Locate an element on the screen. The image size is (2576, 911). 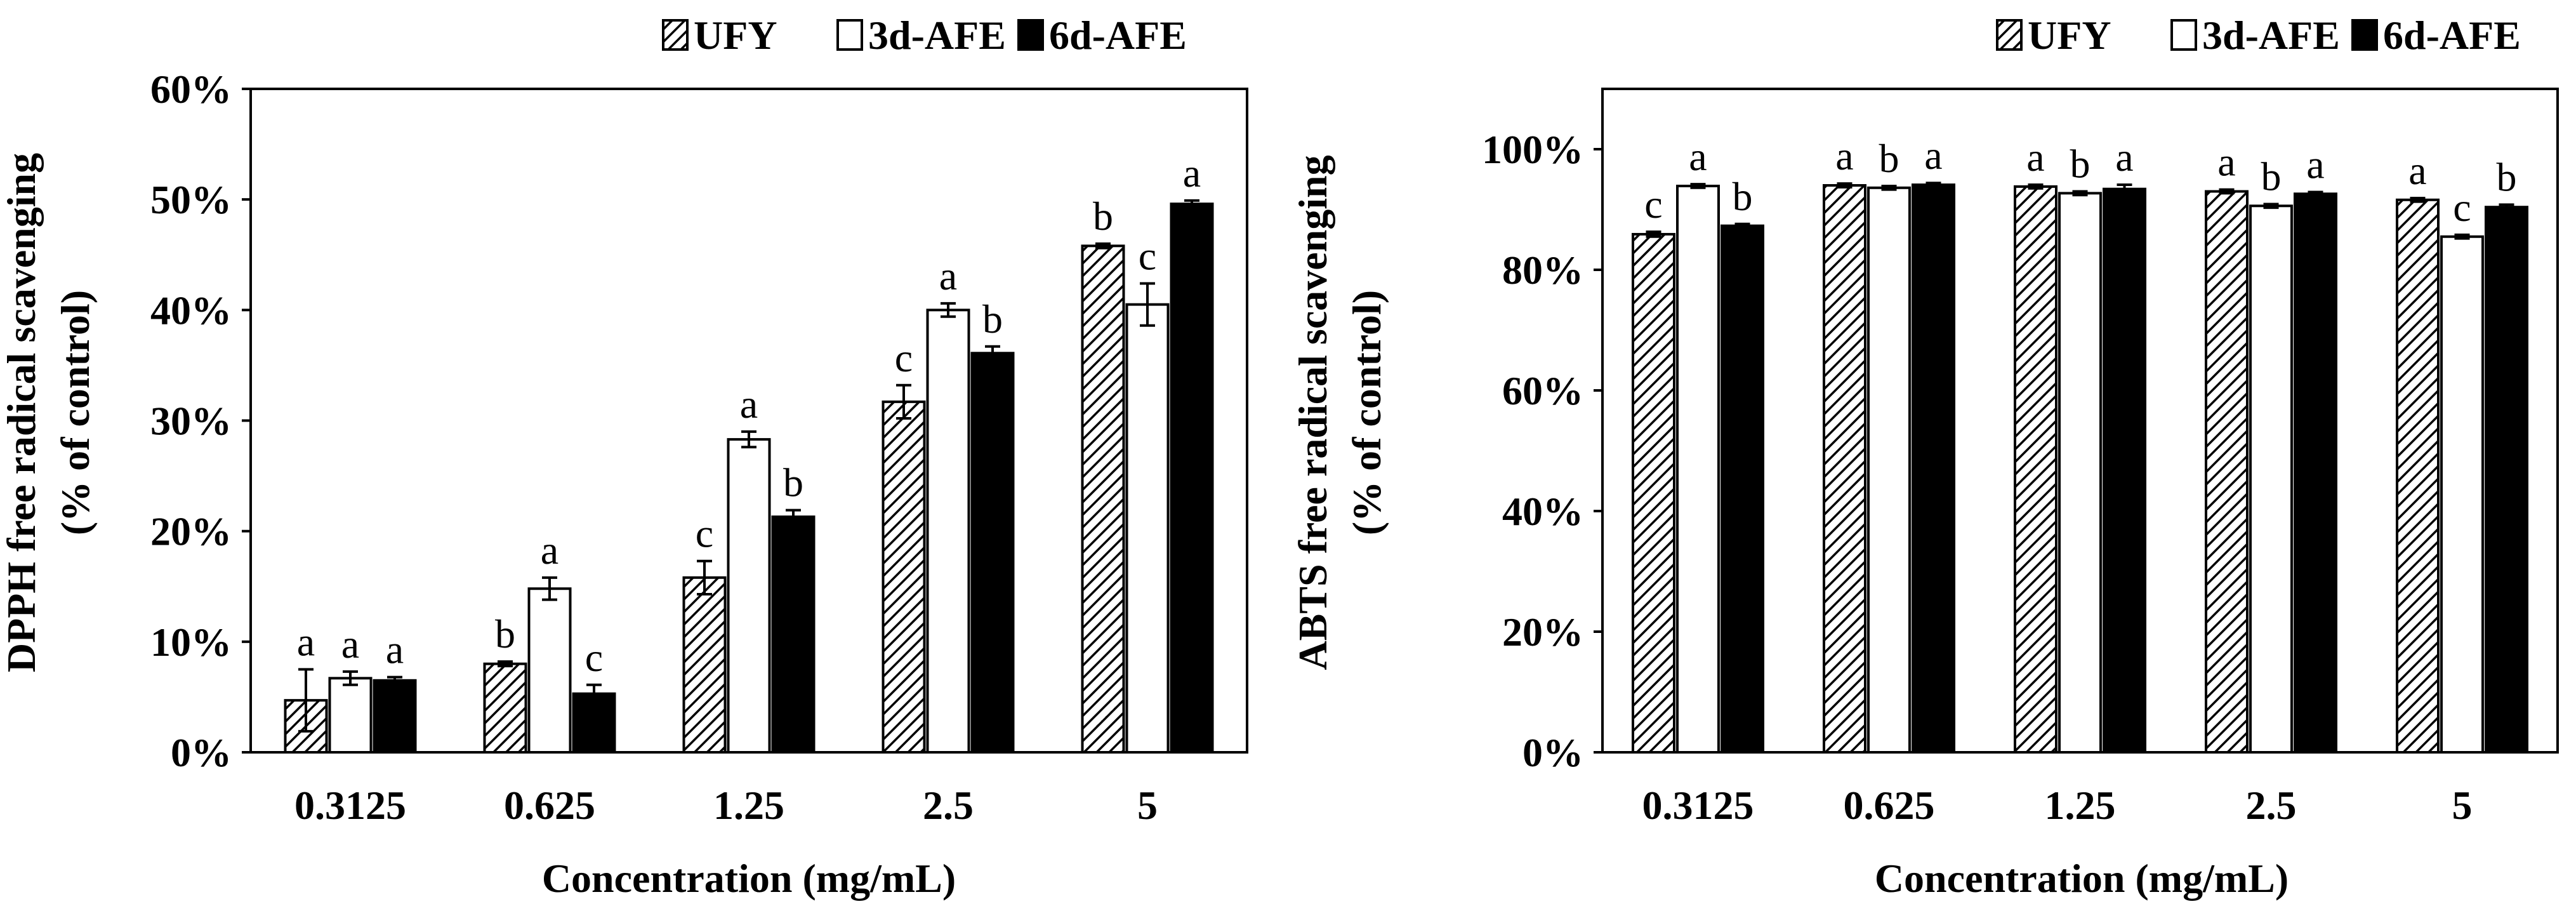
bar-6d-afe-0.625 is located at coordinates (1933, 468).